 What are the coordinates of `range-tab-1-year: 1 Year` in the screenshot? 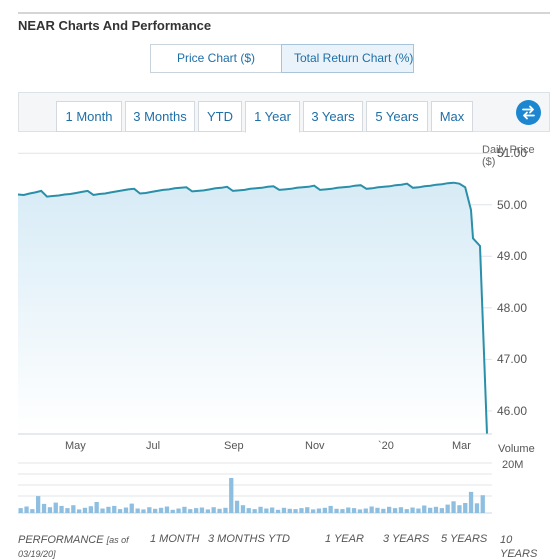 It's located at (272, 117).